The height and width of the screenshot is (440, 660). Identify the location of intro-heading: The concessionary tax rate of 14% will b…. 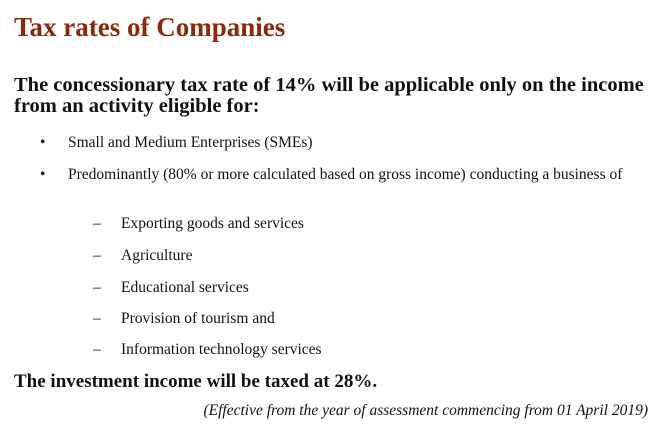
(329, 95).